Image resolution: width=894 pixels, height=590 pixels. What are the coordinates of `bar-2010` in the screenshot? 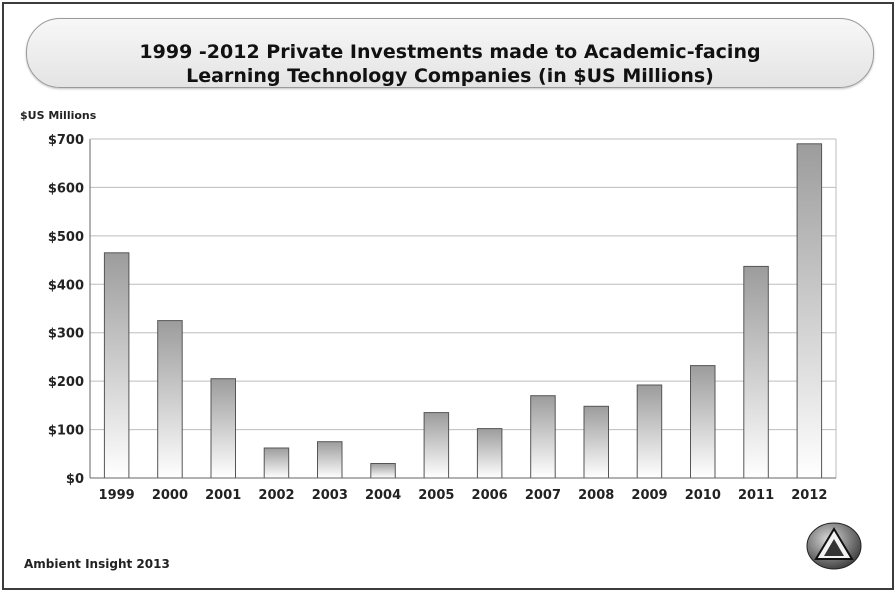 It's located at (703, 422).